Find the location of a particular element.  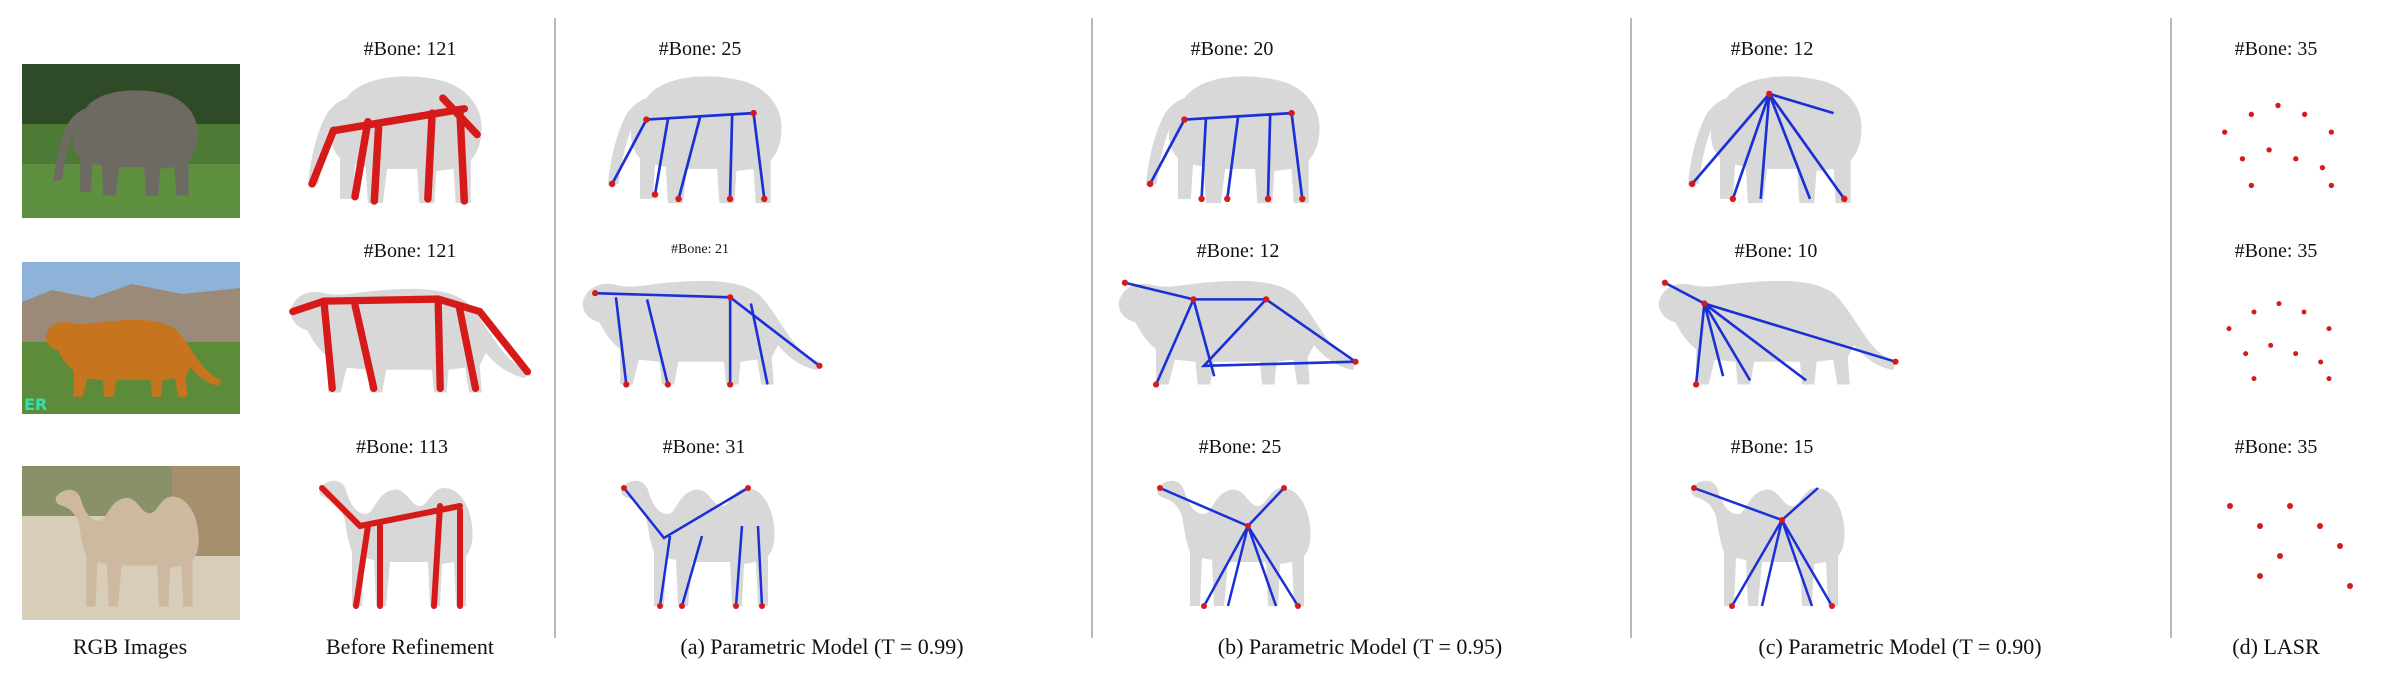

c-tiger-skeleton is located at coordinates (1775, 329).